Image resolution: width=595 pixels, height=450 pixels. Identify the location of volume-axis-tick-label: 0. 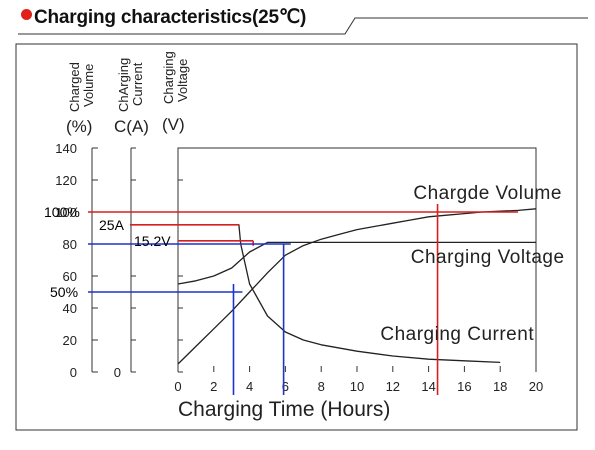
(73, 372).